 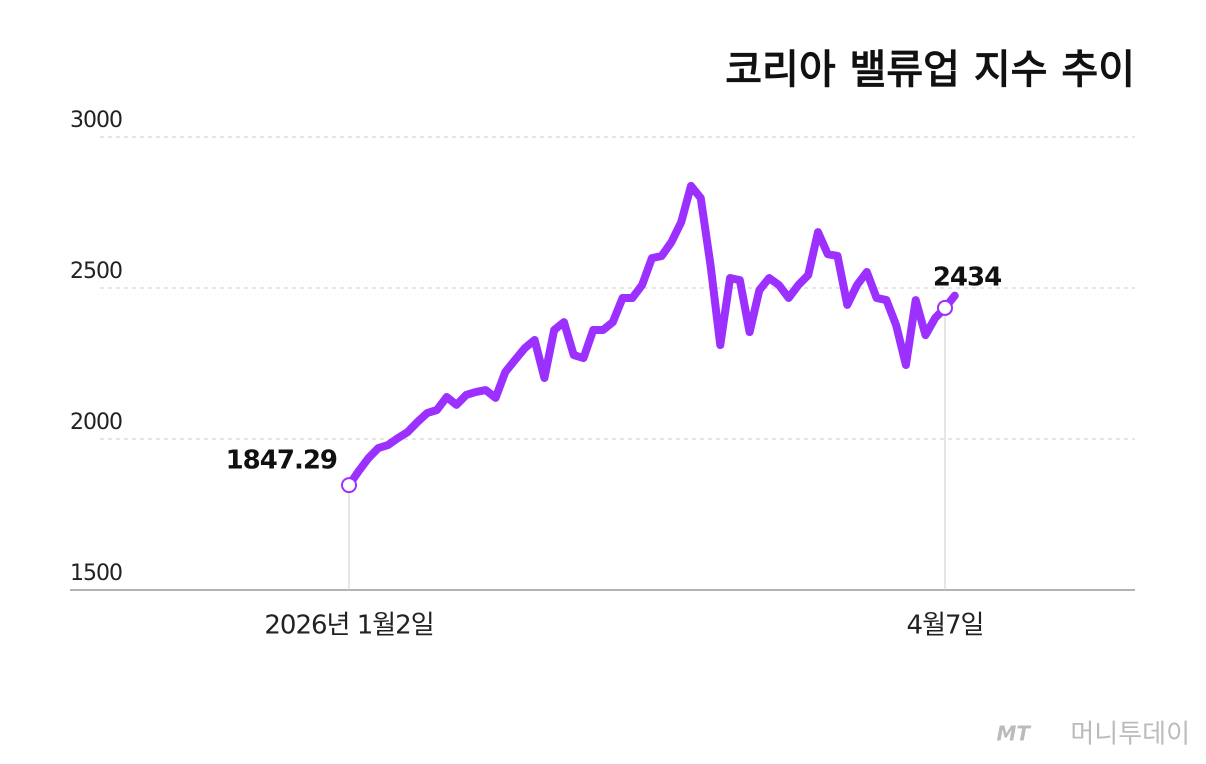 I want to click on x-tick-label: 2026년 1월2일, so click(x=348, y=626).